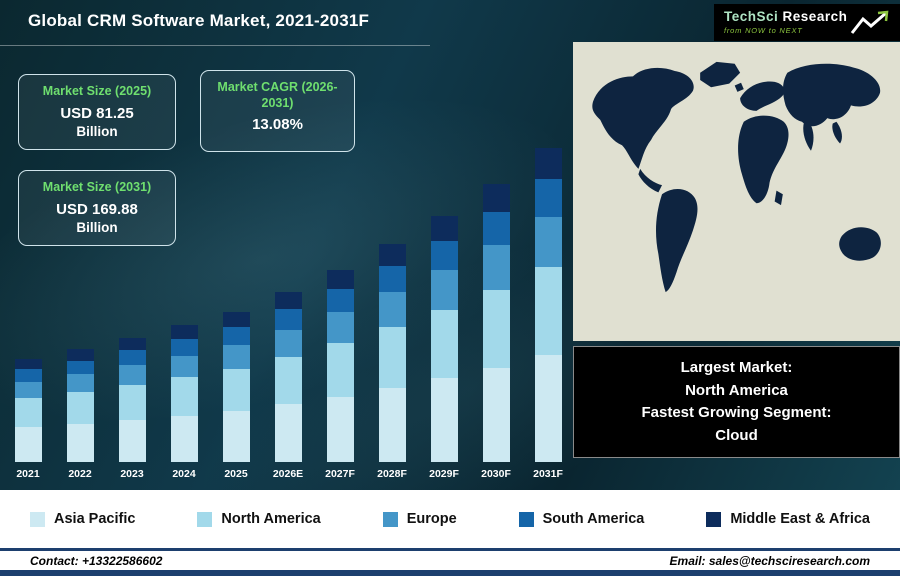  What do you see at coordinates (80, 474) in the screenshot?
I see `x-axis-label: 2022` at bounding box center [80, 474].